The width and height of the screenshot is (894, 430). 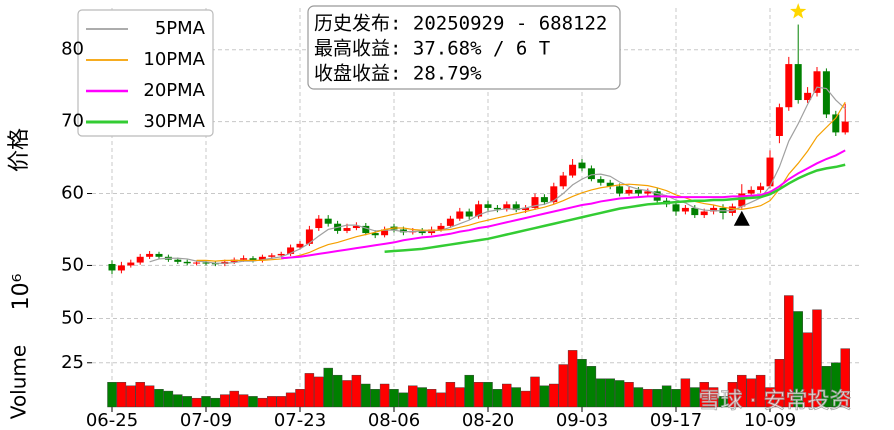 What do you see at coordinates (21, 291) in the screenshot?
I see `volume-offset: 10⁶` at bounding box center [21, 291].